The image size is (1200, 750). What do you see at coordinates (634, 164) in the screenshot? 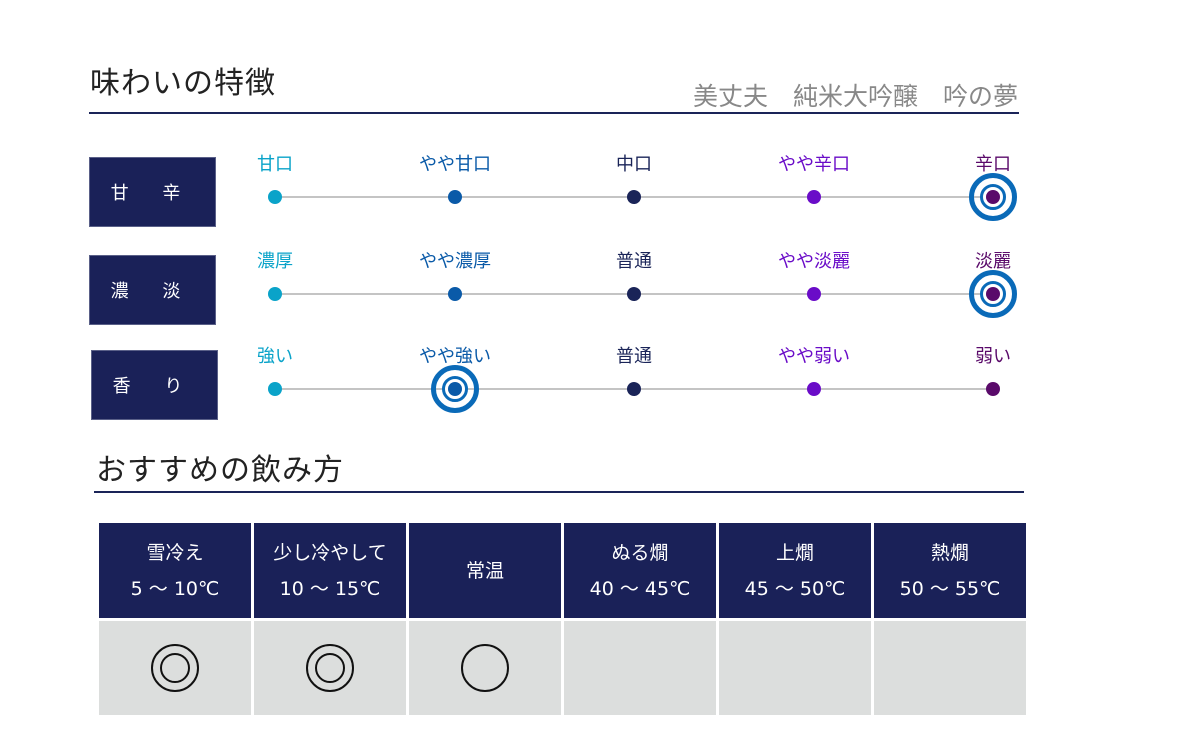
I see `level-label: 中口` at bounding box center [634, 164].